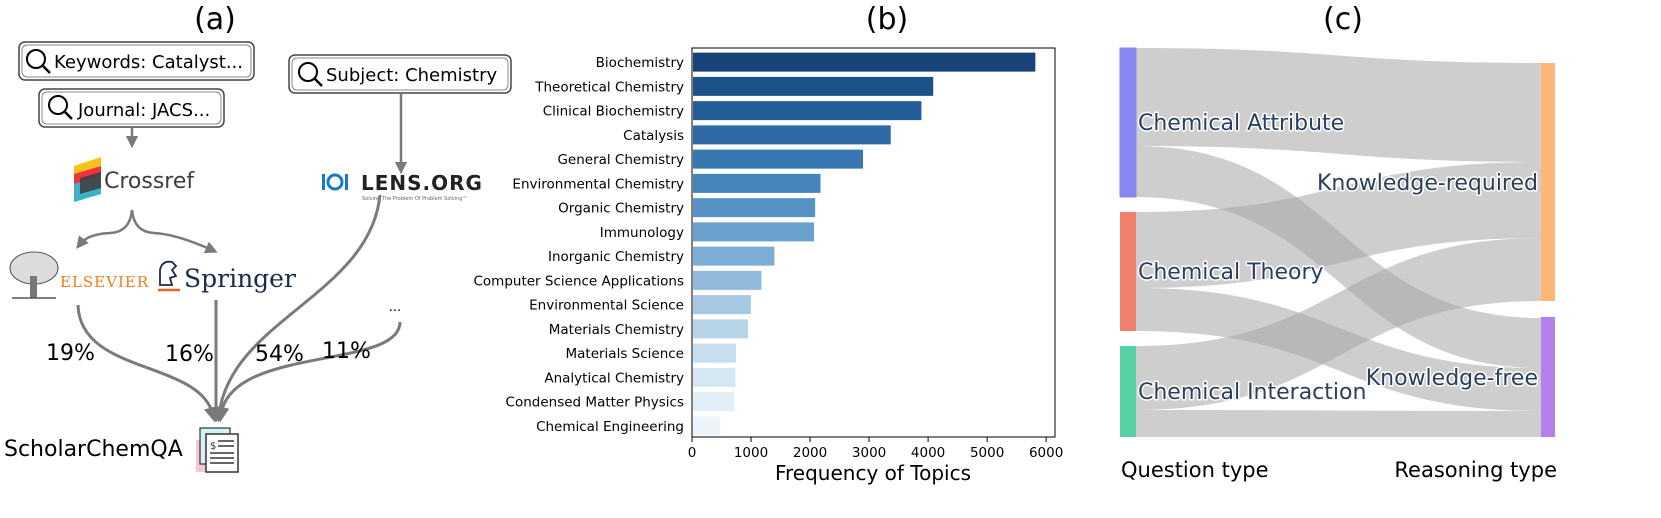  I want to click on horse-icon, so click(169, 276).